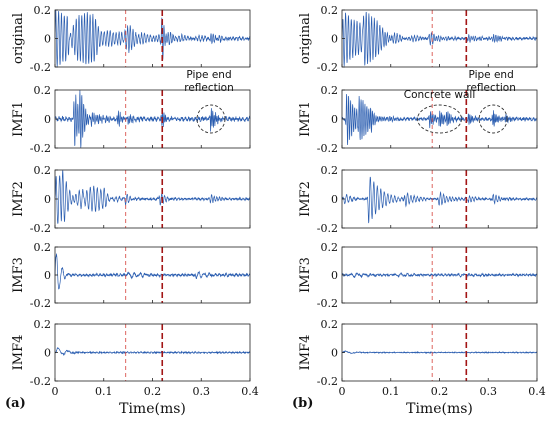 This screenshot has width=550, height=427. I want to click on subplot-1-4: 0.2 0 -0.2 IMF4, so click(418, 353).